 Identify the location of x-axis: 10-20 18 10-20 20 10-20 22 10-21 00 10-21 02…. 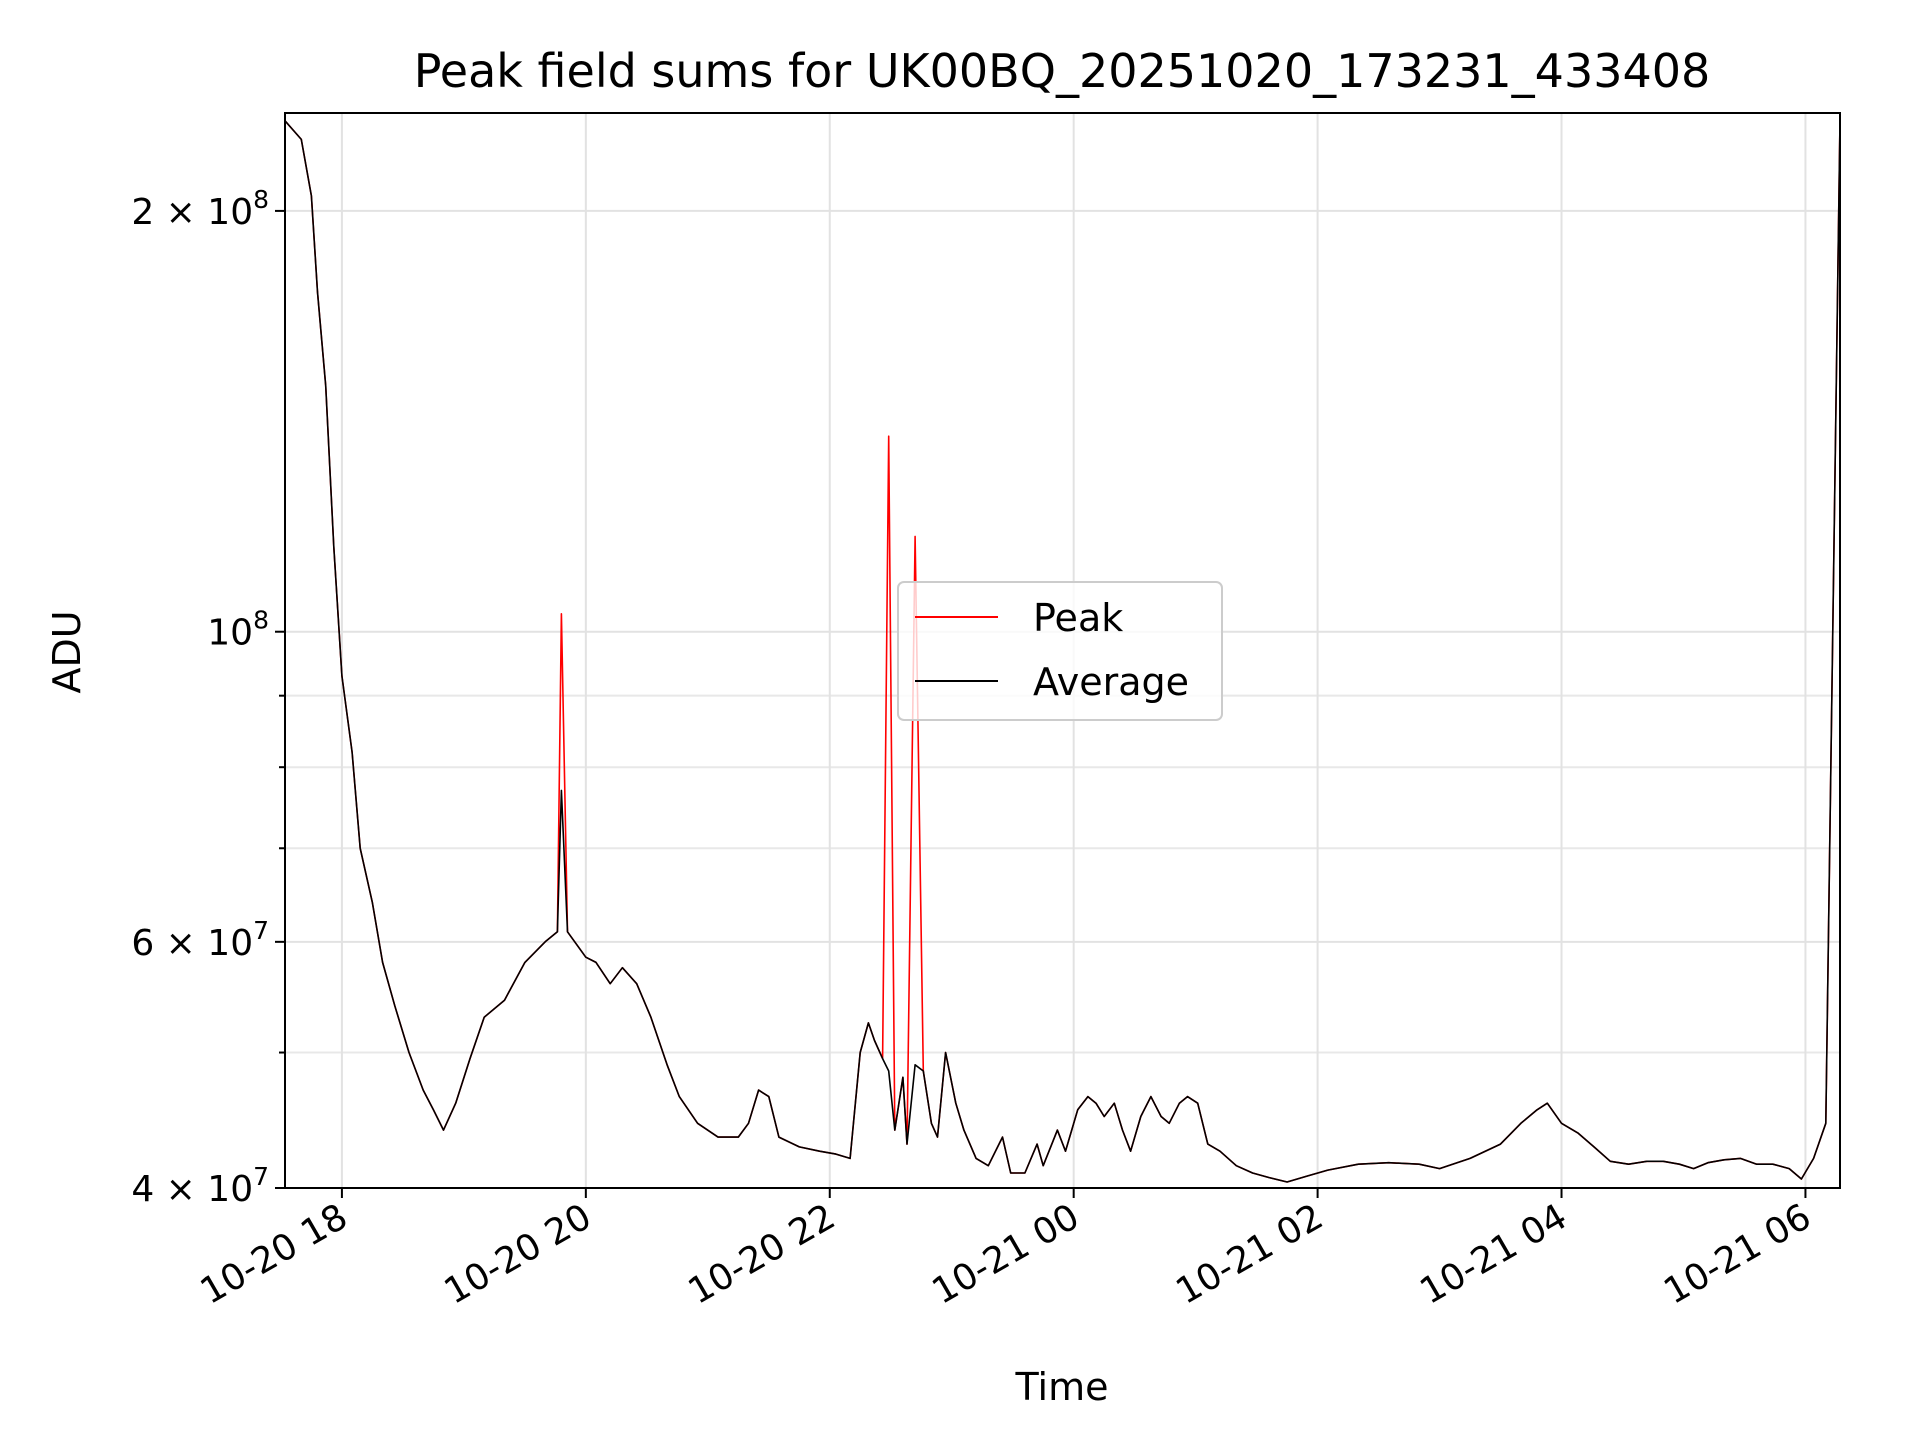
(1006, 1250).